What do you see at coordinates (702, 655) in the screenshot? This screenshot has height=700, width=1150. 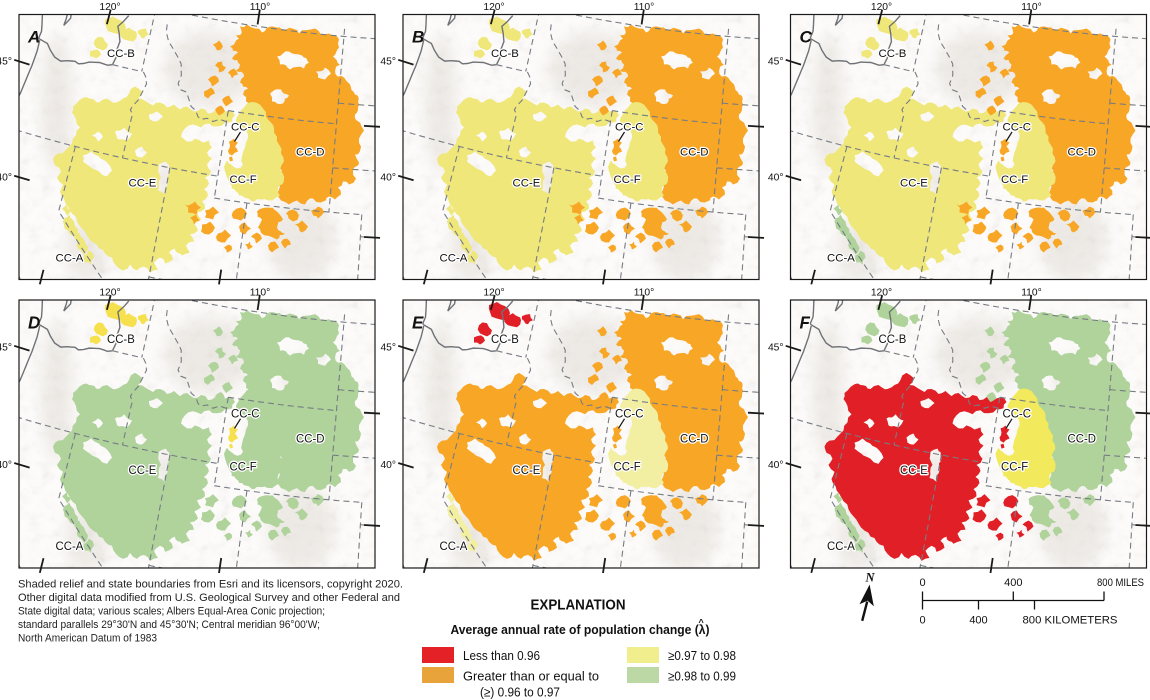 I see `svg-text: ≥0.97 to 0.98` at bounding box center [702, 655].